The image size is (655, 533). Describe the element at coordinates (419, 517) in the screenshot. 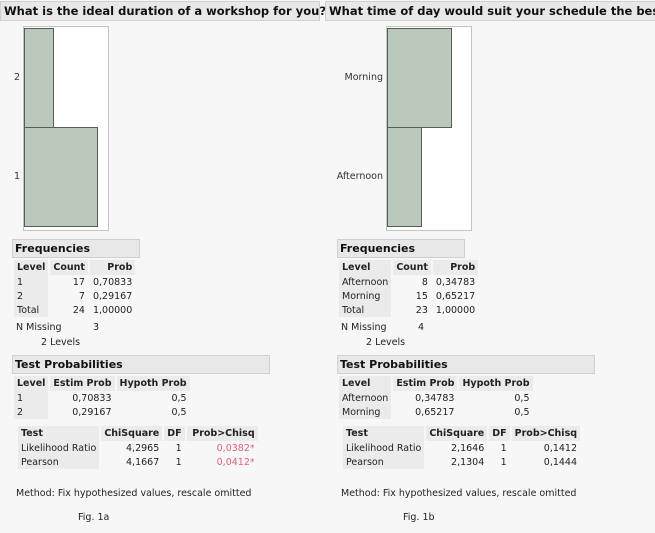

I see `figure-caption: Fig. 1b` at that location.